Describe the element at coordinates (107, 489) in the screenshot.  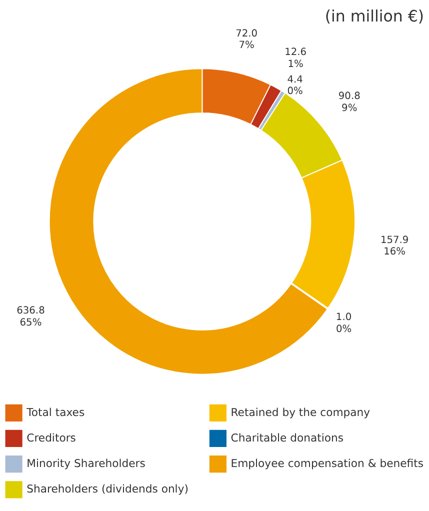
I see `legend-label: Shareholders (dividends only)` at that location.